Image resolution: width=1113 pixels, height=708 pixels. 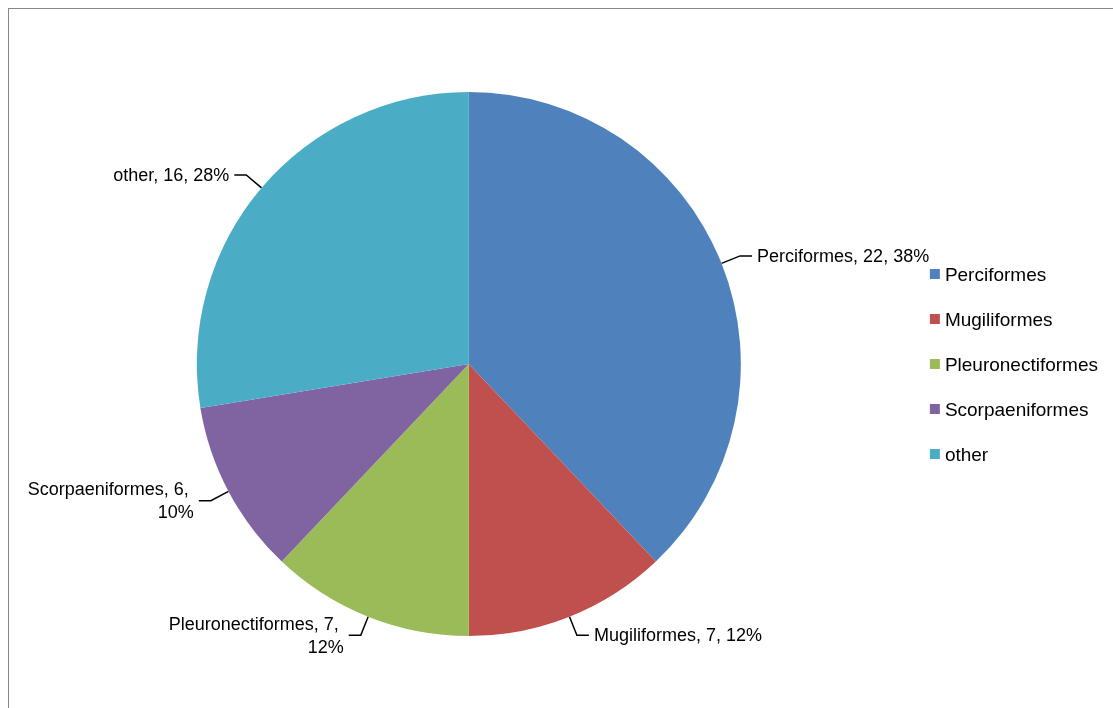 What do you see at coordinates (966, 454) in the screenshot?
I see `legend-label: other` at bounding box center [966, 454].